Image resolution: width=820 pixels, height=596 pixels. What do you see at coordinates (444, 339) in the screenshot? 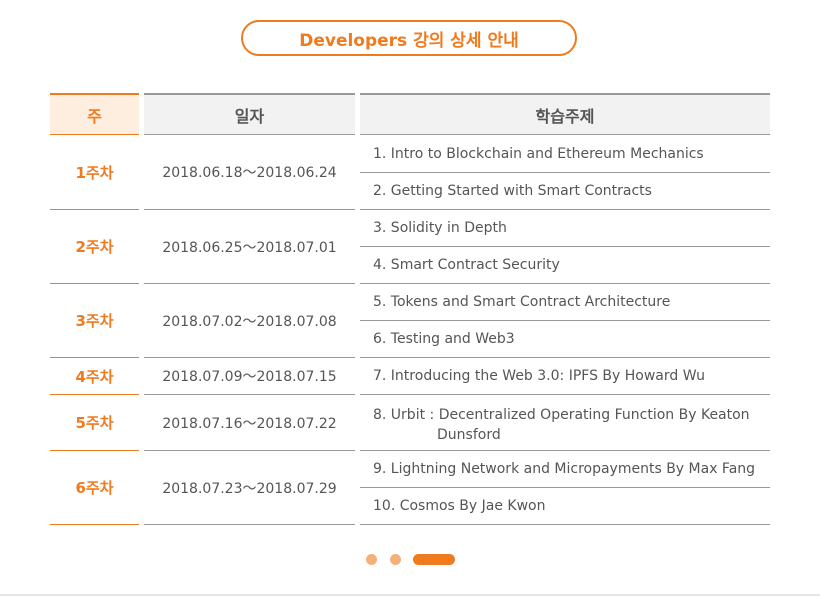
I see `topic-text: 6. Testing and Web3` at bounding box center [444, 339].